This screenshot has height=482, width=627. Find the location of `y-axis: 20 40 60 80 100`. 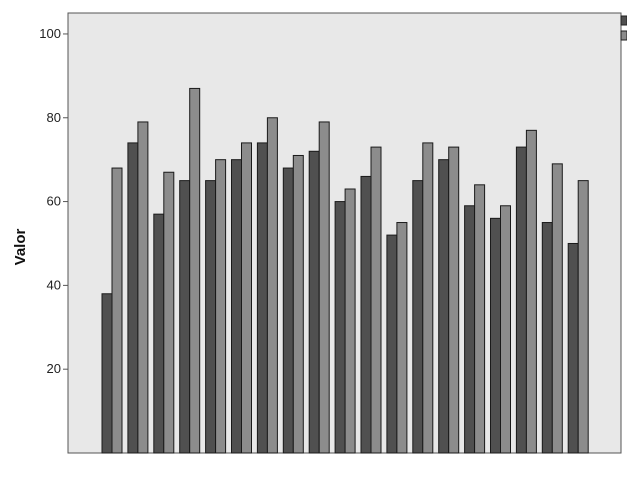

y-axis: 20 40 60 80 100 is located at coordinates (54, 233).